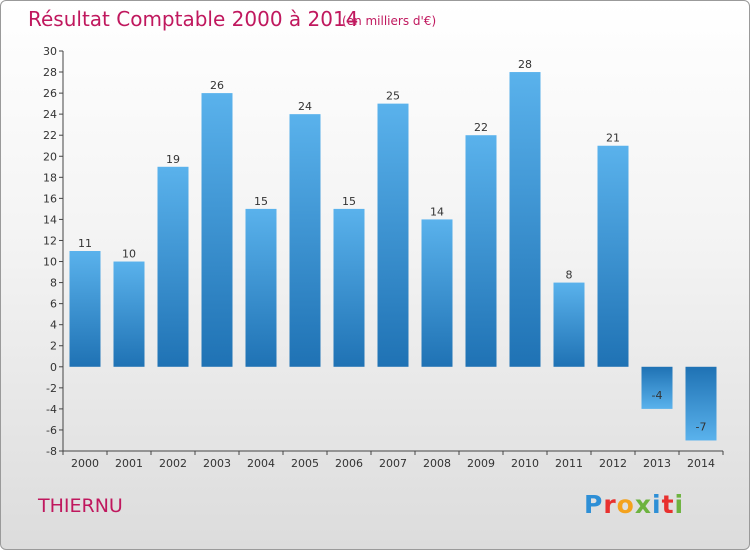  Describe the element at coordinates (50, 72) in the screenshot. I see `y-tick-label: 28` at that location.